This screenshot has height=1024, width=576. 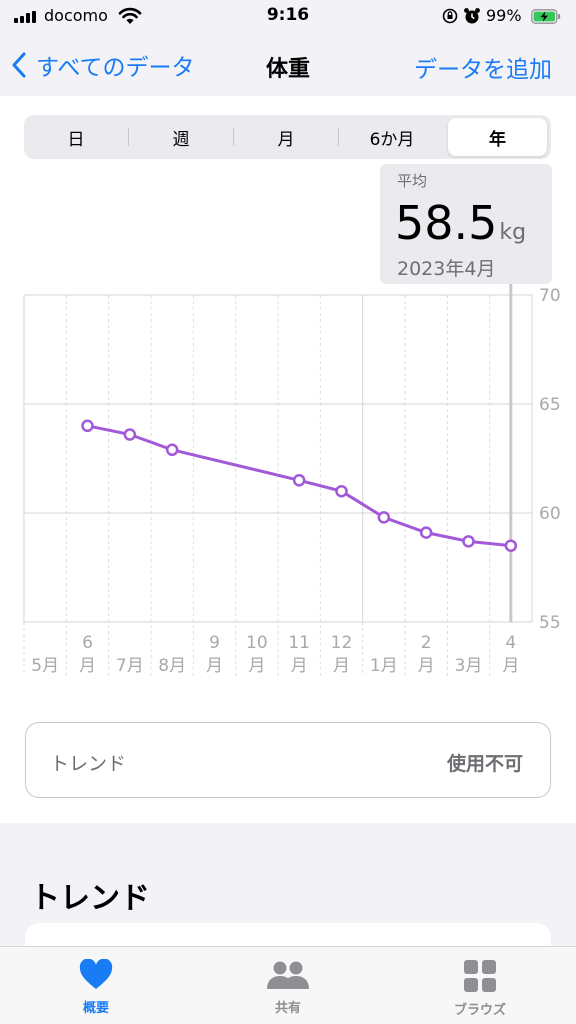 I want to click on back-button: すべてのデータ, so click(x=103, y=65).